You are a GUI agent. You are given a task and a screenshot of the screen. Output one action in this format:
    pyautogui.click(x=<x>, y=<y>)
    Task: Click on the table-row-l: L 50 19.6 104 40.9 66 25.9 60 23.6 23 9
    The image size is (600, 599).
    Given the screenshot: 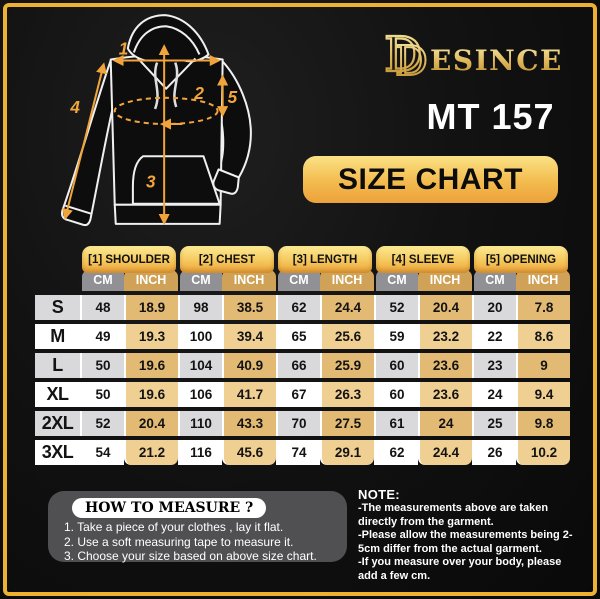 What is the action you would take?
    pyautogui.click(x=303, y=365)
    